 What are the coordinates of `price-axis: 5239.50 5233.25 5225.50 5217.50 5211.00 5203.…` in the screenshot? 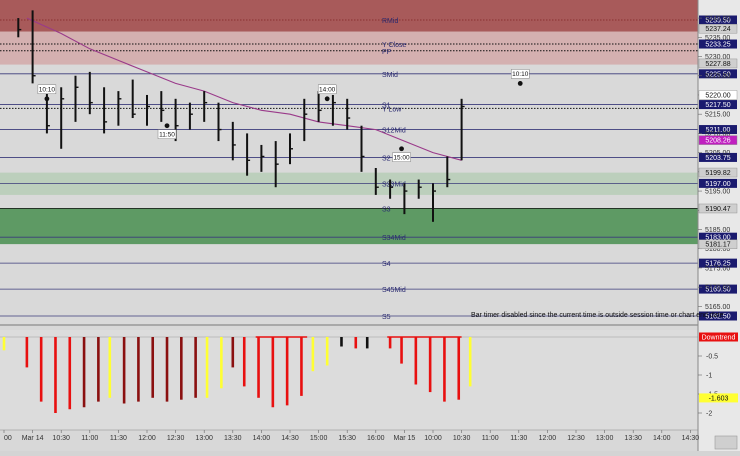 It's located at (718, 168).